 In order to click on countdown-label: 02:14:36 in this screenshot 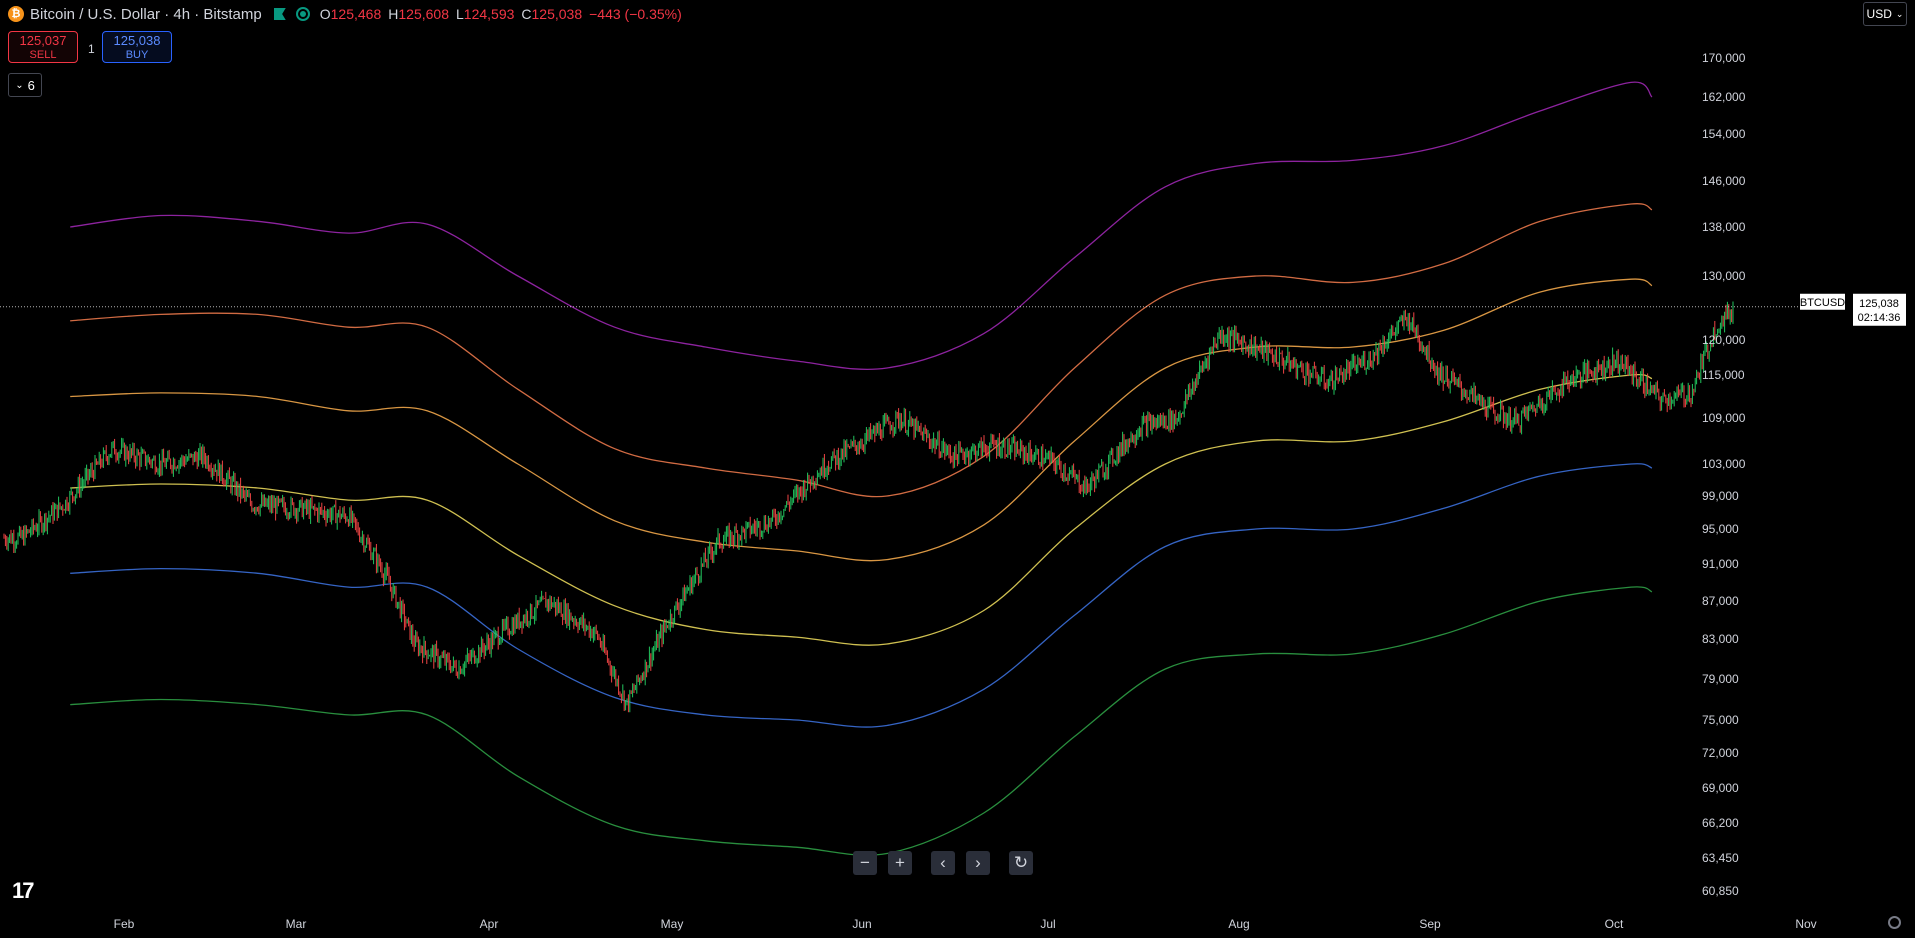, I will do `click(1879, 318)`.